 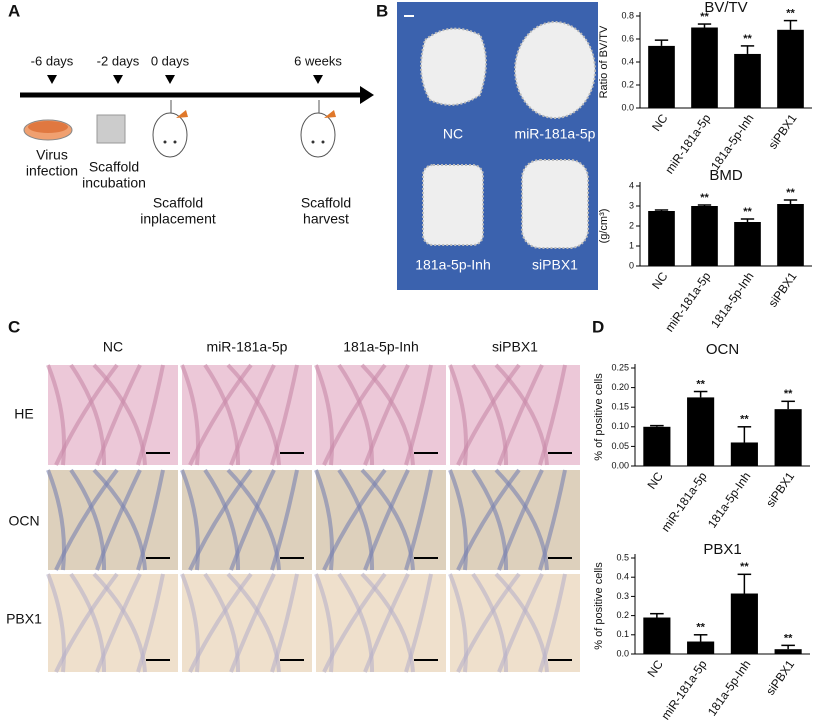 I want to click on step-label: inplacement, so click(x=178, y=219).